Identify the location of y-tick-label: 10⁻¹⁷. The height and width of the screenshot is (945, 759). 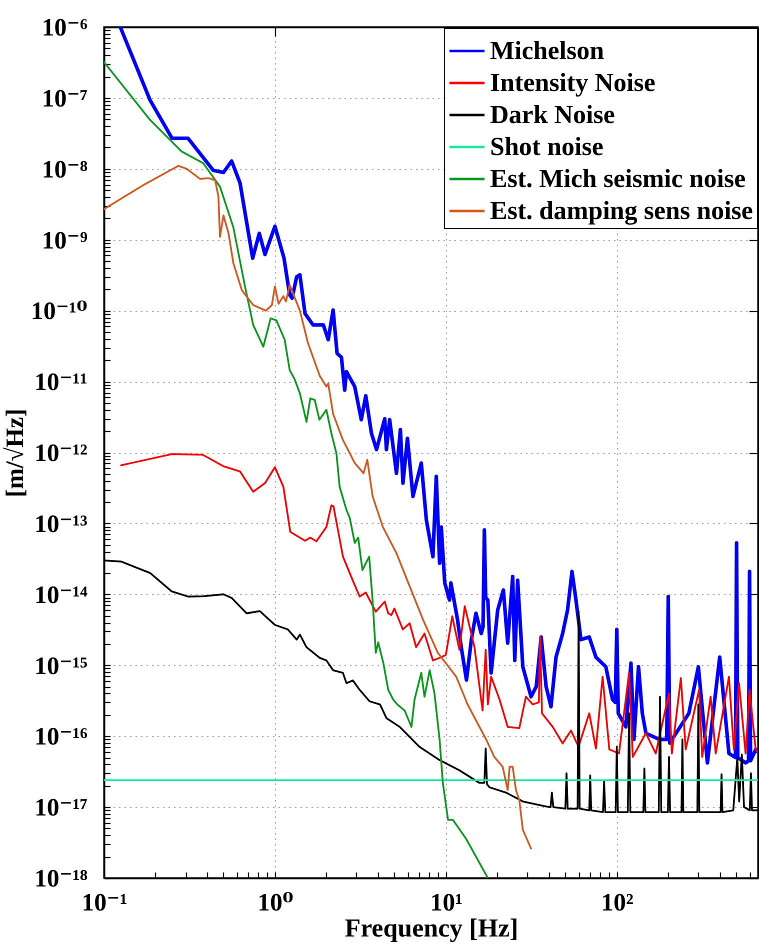
(61, 808).